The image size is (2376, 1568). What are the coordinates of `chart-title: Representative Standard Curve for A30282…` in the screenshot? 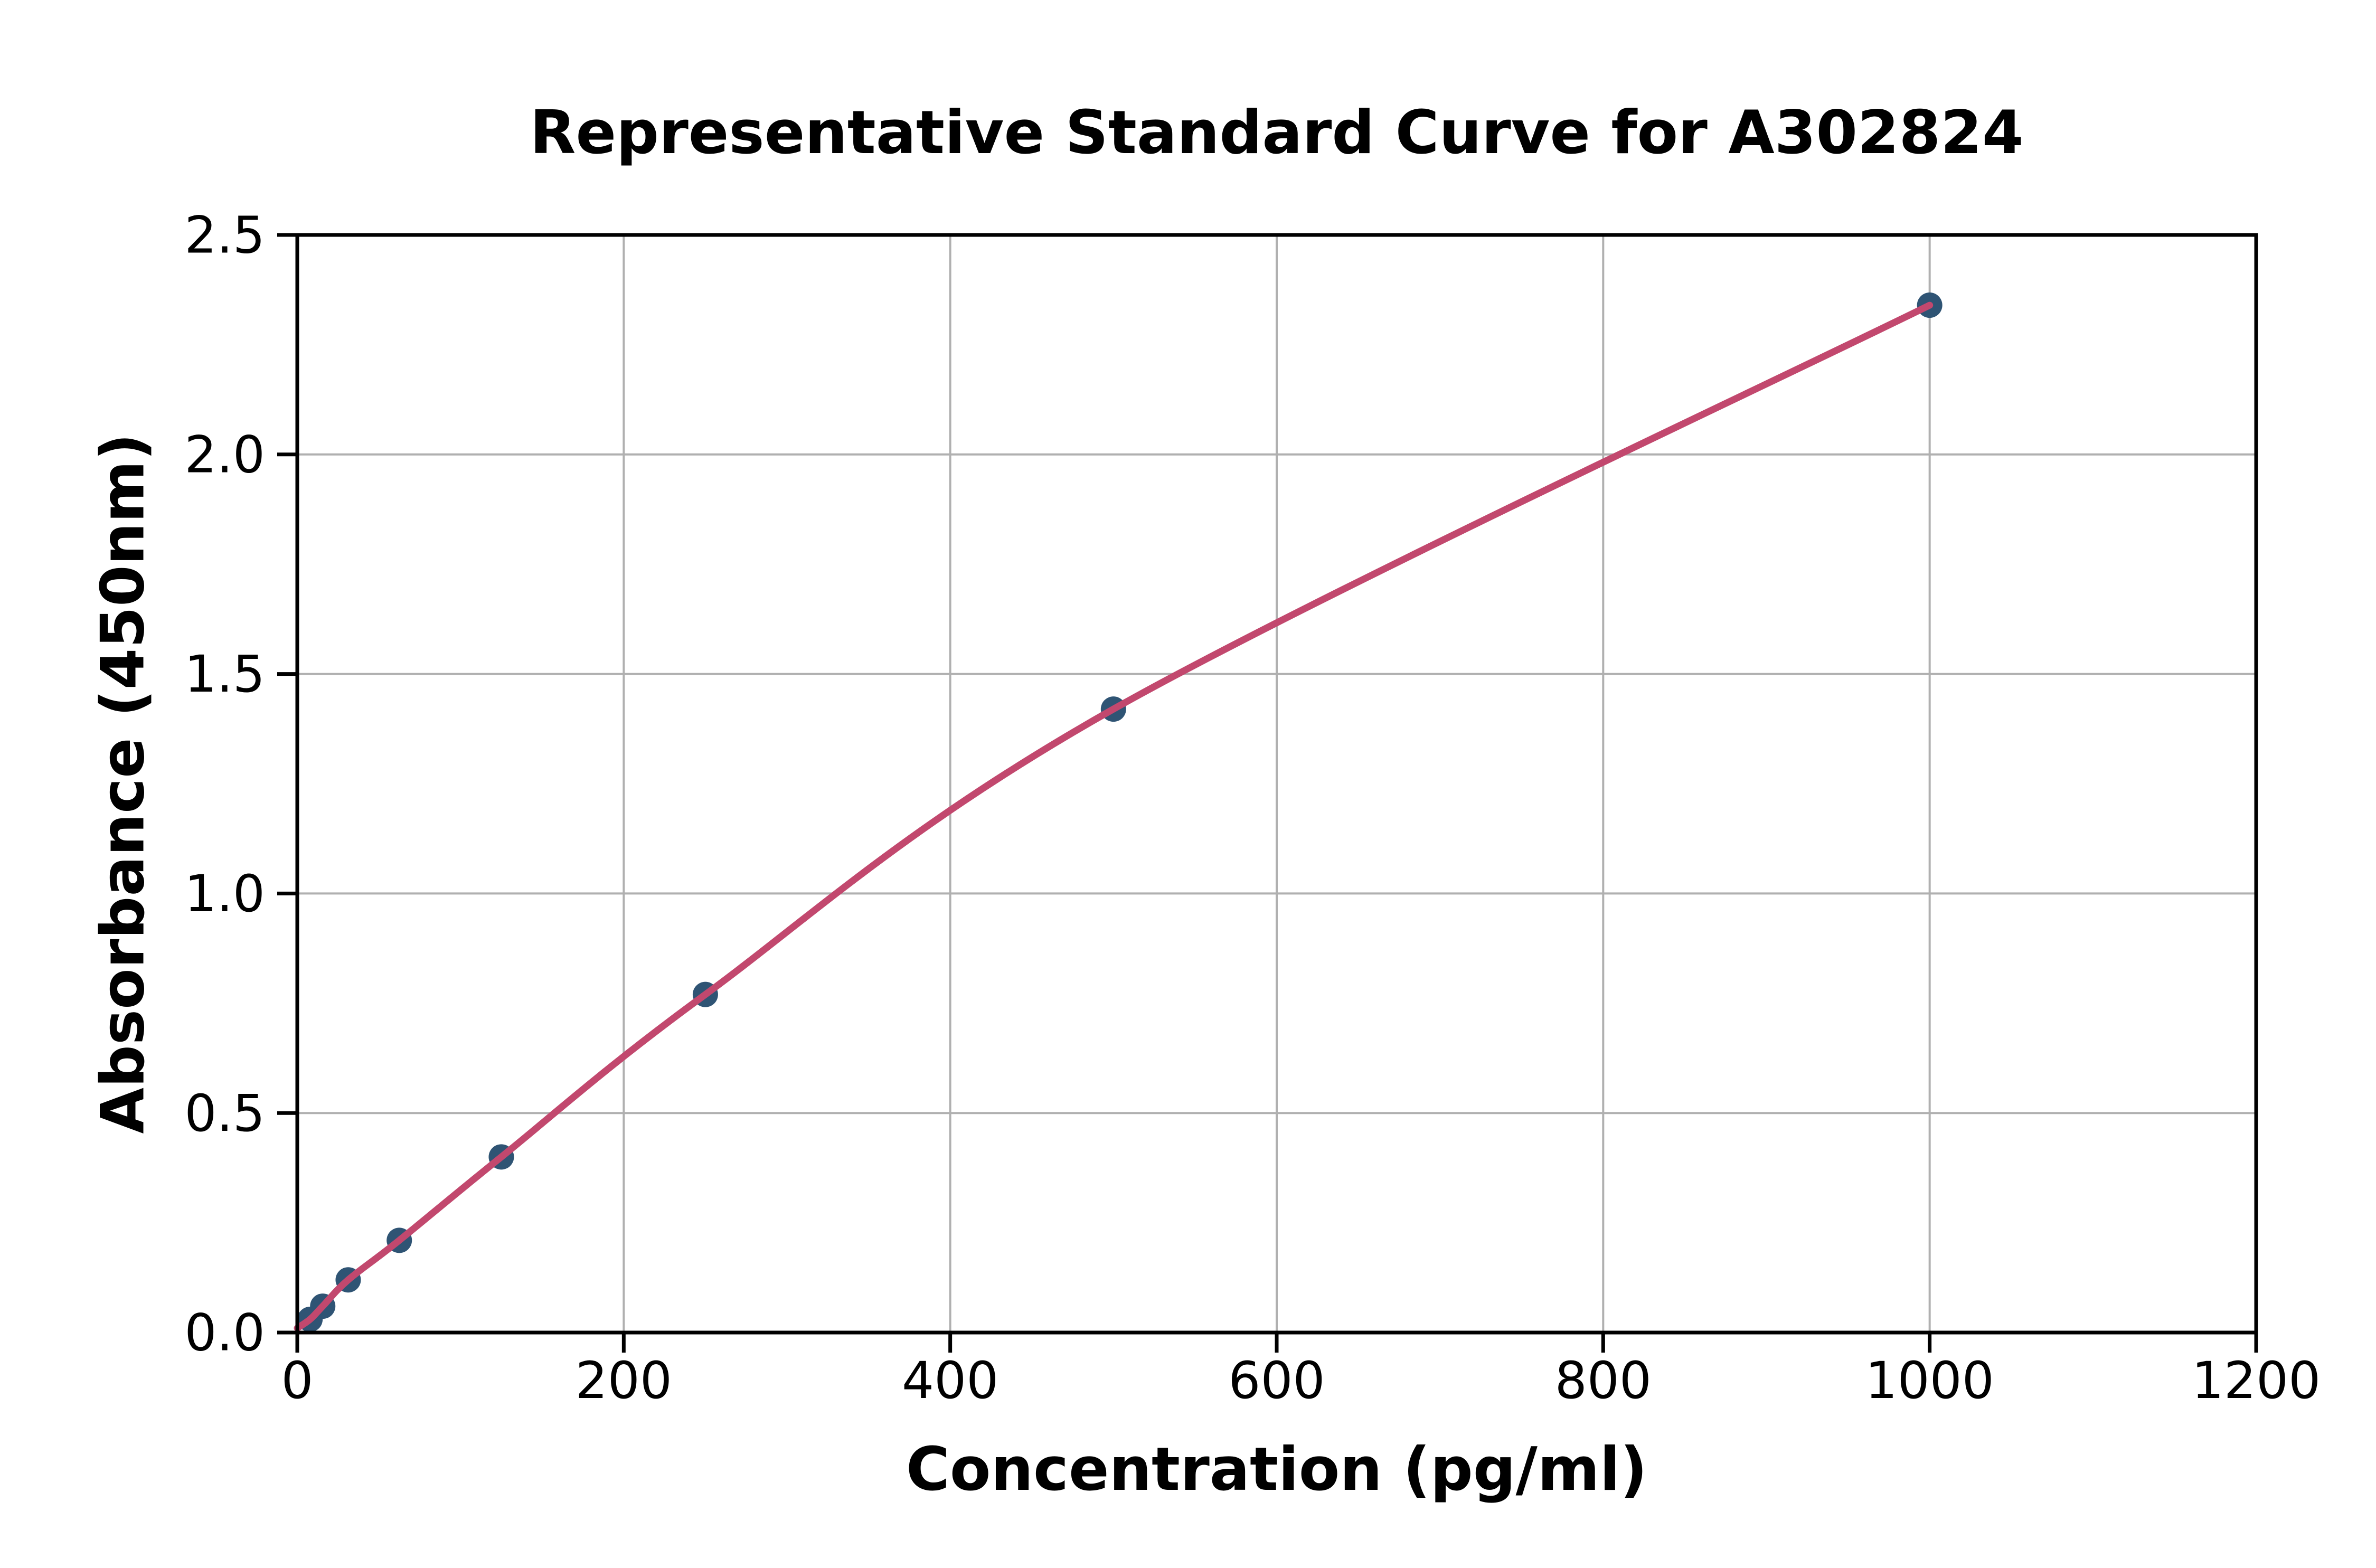 It's located at (1277, 132).